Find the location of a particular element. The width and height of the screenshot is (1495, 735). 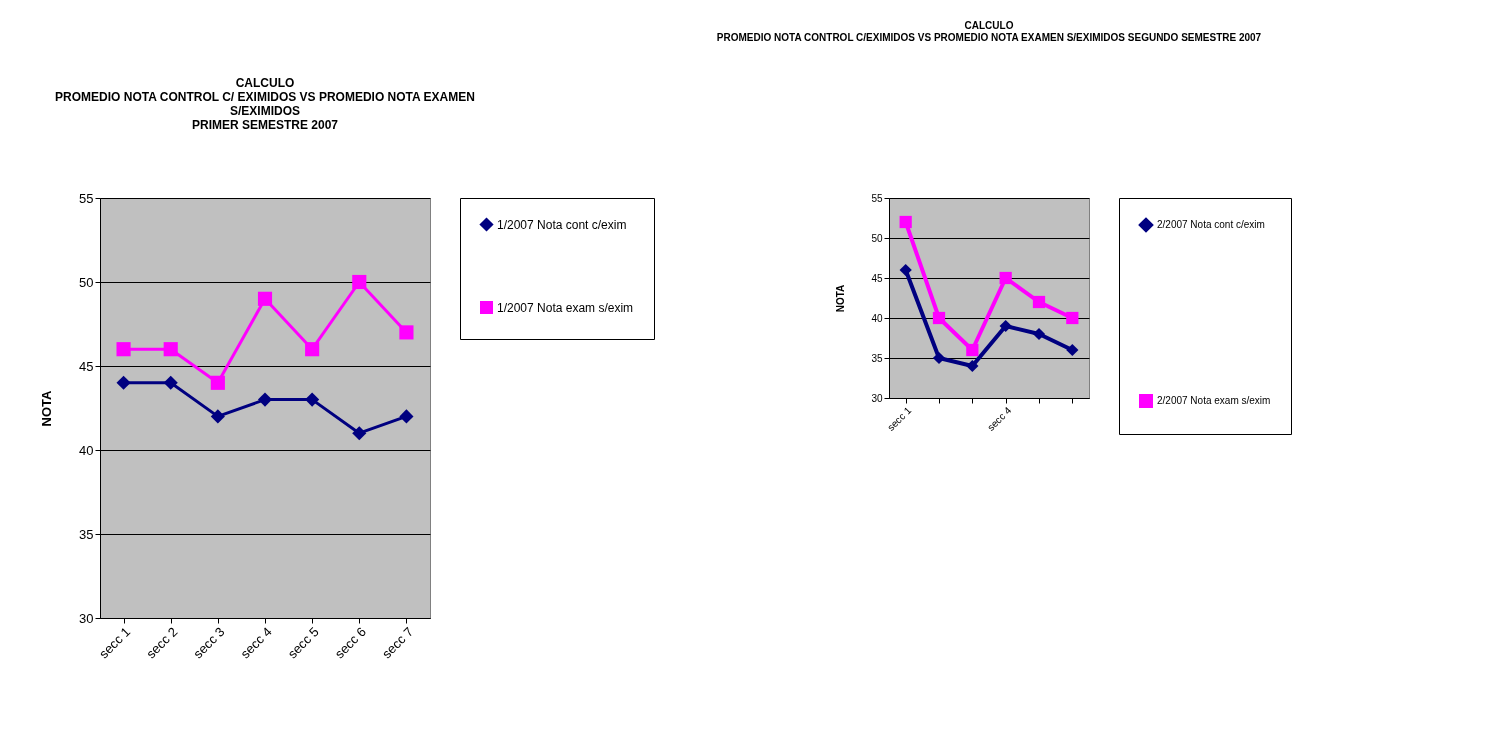

legend-label: 1/2007 Nota exam s/exim is located at coordinates (565, 307).